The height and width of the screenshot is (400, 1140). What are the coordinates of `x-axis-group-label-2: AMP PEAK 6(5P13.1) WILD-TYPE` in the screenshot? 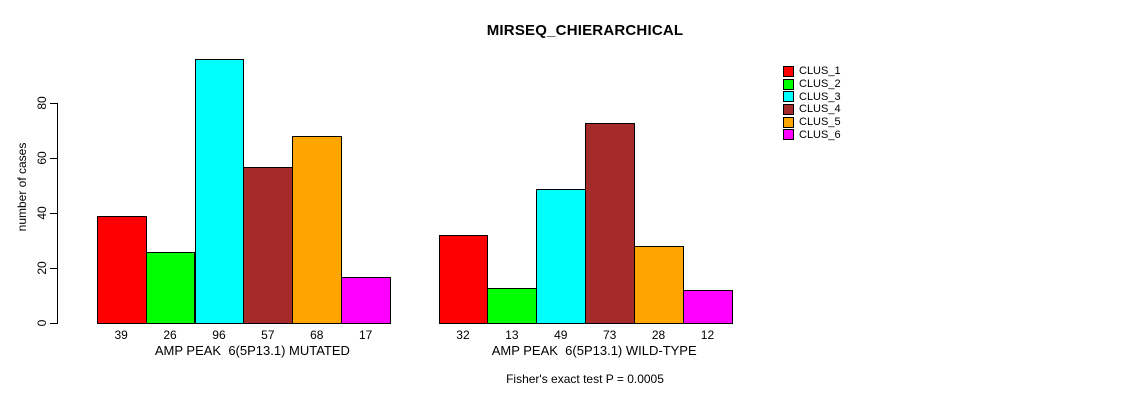 It's located at (594, 351).